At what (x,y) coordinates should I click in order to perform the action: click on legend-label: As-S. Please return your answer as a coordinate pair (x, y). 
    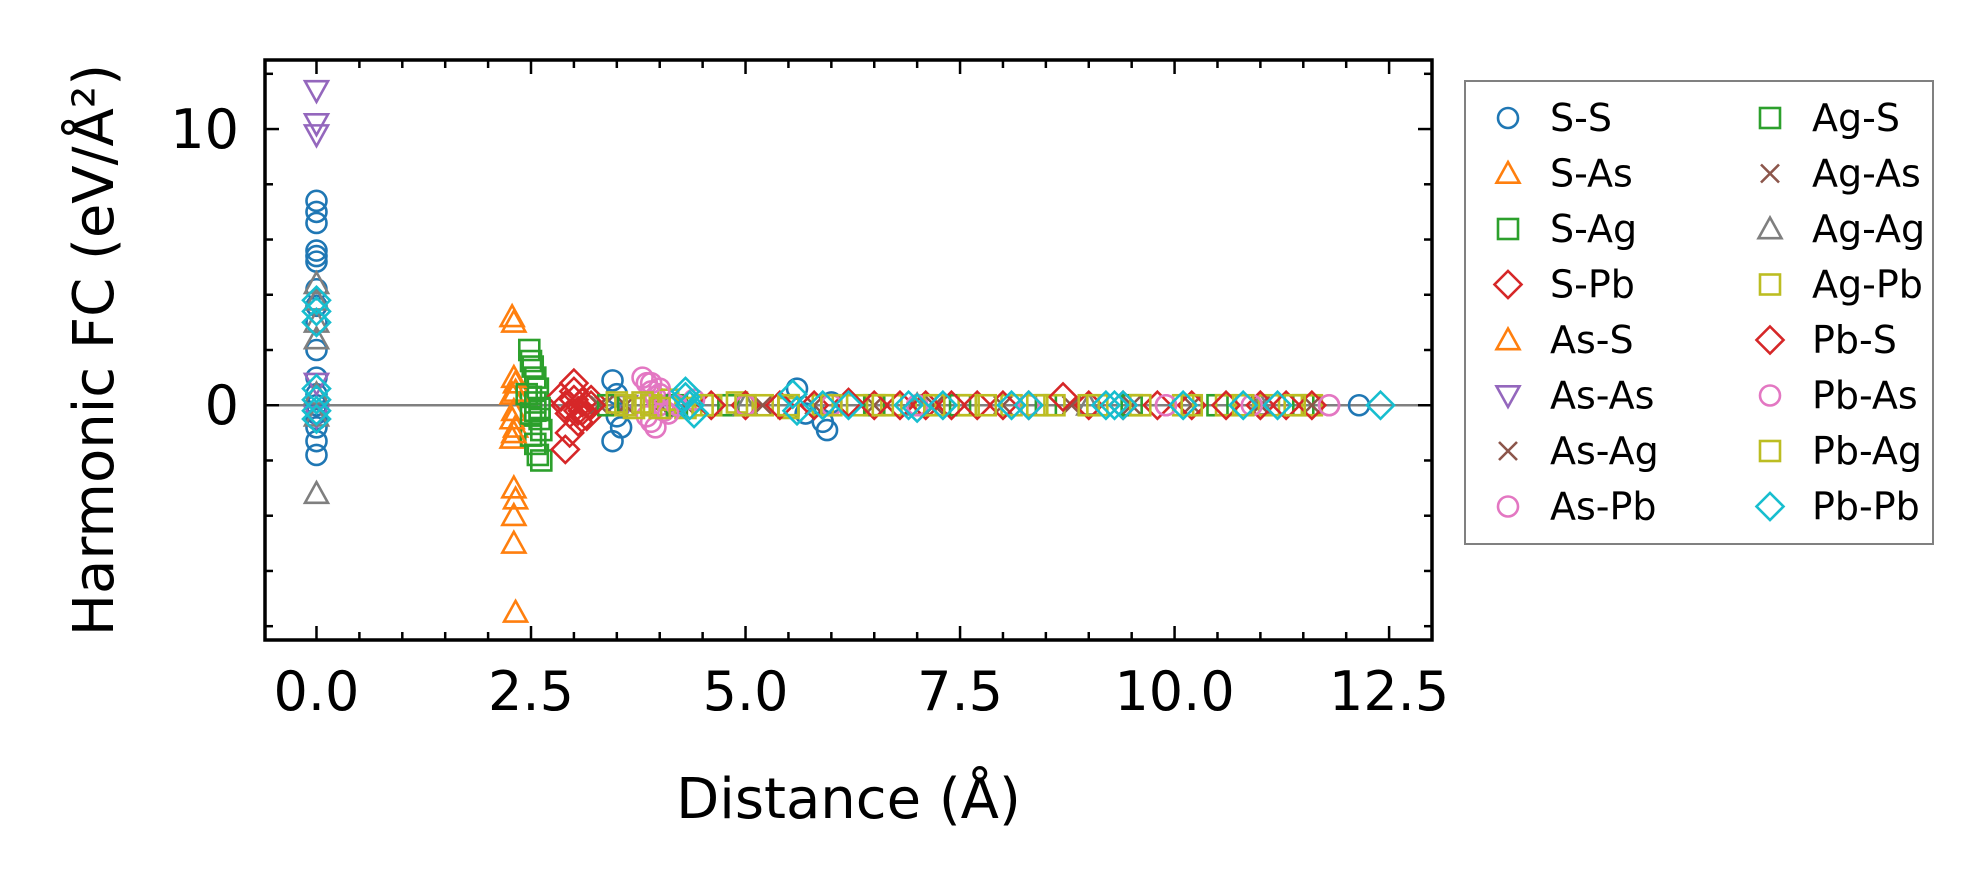
    Looking at the image, I should click on (1592, 340).